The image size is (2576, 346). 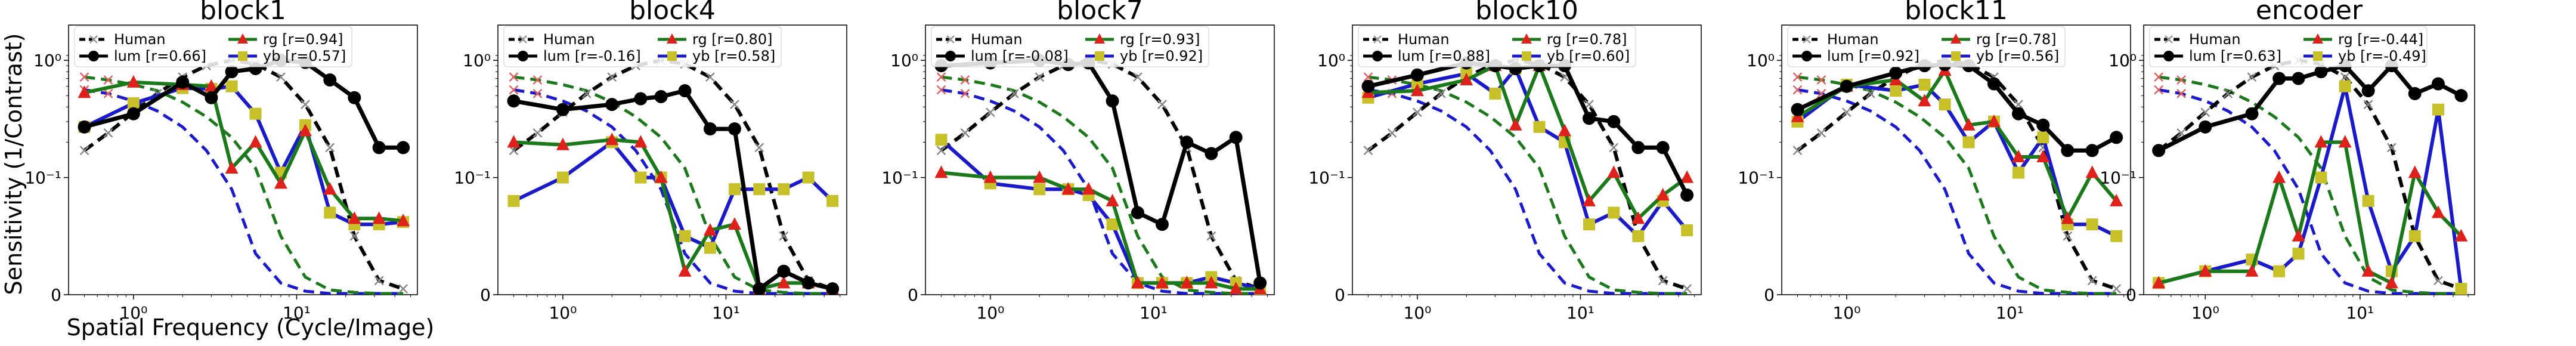 What do you see at coordinates (592, 56) in the screenshot?
I see `legend-label-lum: lum [r=-0.16]` at bounding box center [592, 56].